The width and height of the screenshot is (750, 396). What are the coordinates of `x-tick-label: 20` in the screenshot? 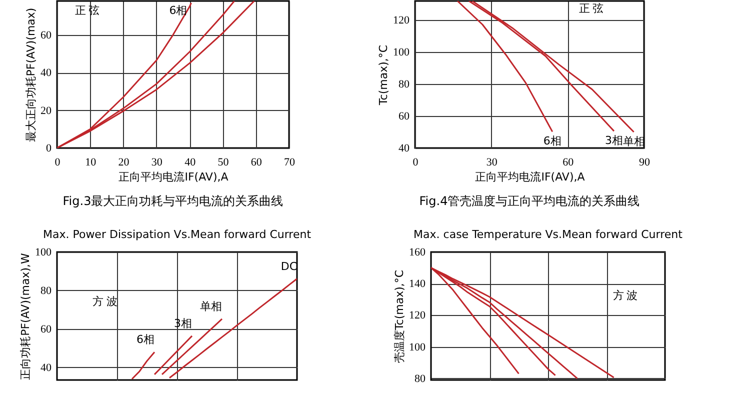 It's located at (124, 162).